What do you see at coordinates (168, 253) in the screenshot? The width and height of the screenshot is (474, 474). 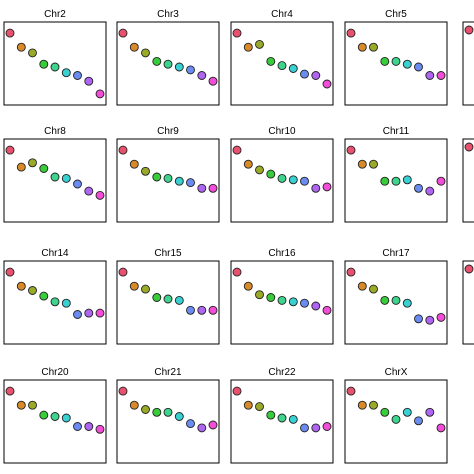 I see `panel-title: Chr15` at bounding box center [168, 253].